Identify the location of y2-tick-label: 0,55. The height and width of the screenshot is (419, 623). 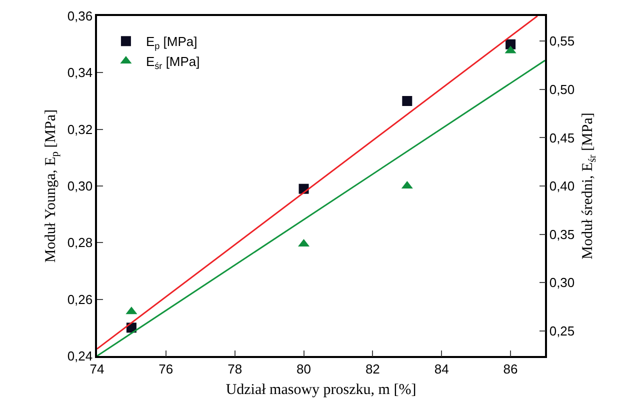
(562, 41).